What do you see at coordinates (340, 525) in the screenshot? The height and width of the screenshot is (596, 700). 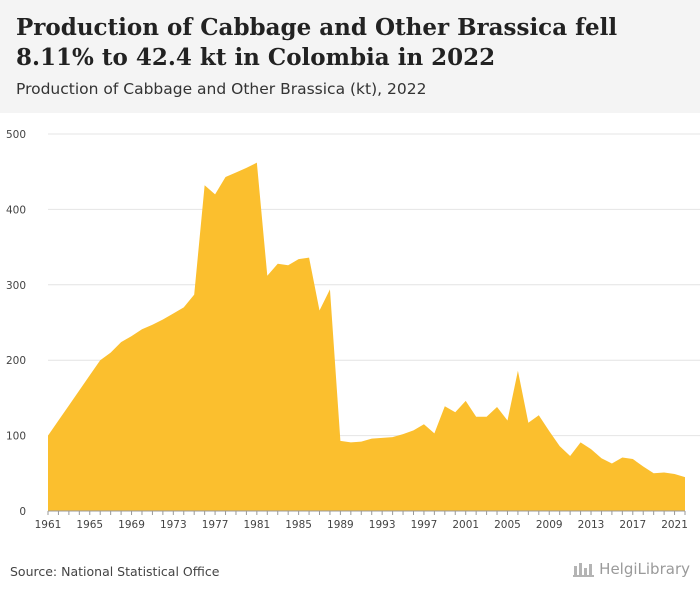 I see `x-tick-label: 1989` at bounding box center [340, 525].